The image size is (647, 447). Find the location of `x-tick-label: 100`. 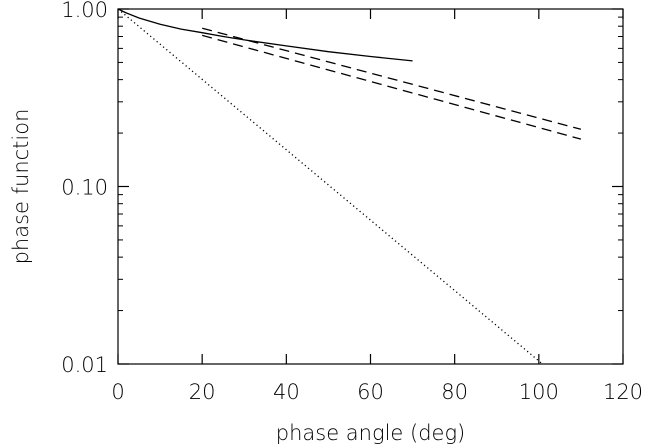

x-tick-label: 100 is located at coordinates (539, 392).